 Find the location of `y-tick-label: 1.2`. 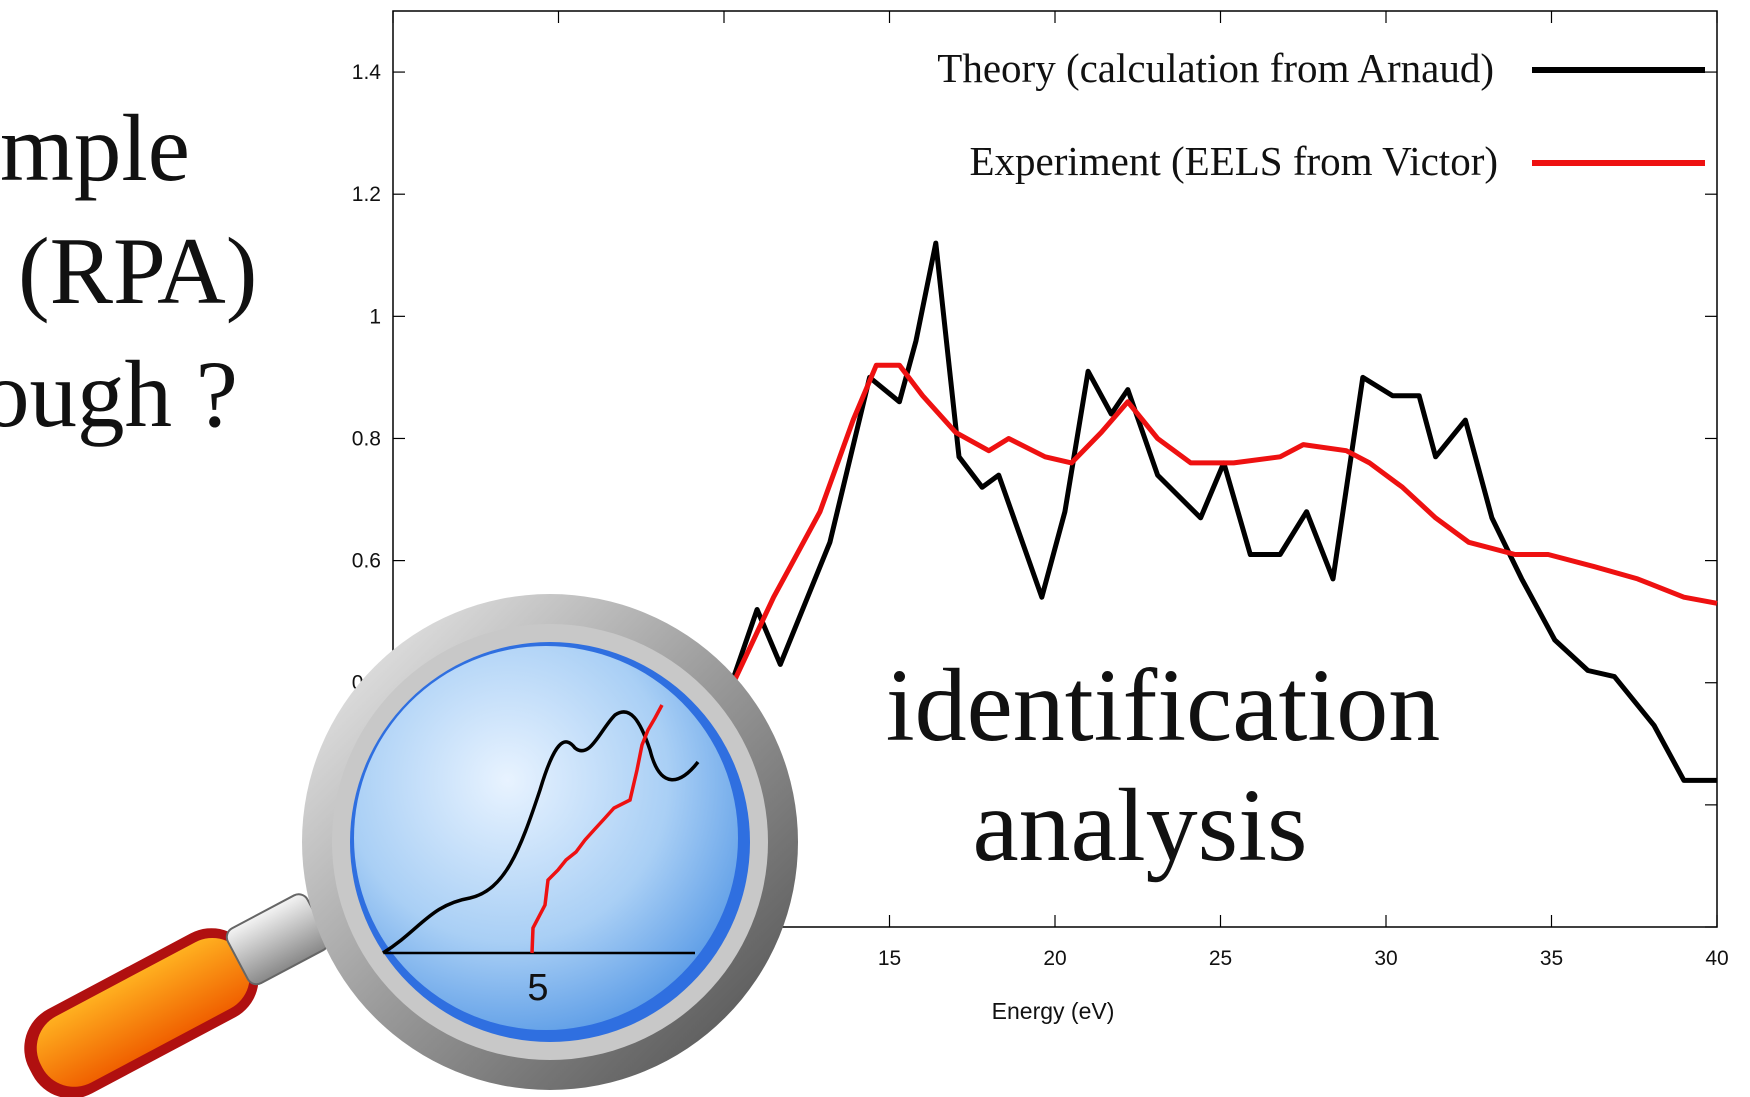

y-tick-label: 1.2 is located at coordinates (366, 194).